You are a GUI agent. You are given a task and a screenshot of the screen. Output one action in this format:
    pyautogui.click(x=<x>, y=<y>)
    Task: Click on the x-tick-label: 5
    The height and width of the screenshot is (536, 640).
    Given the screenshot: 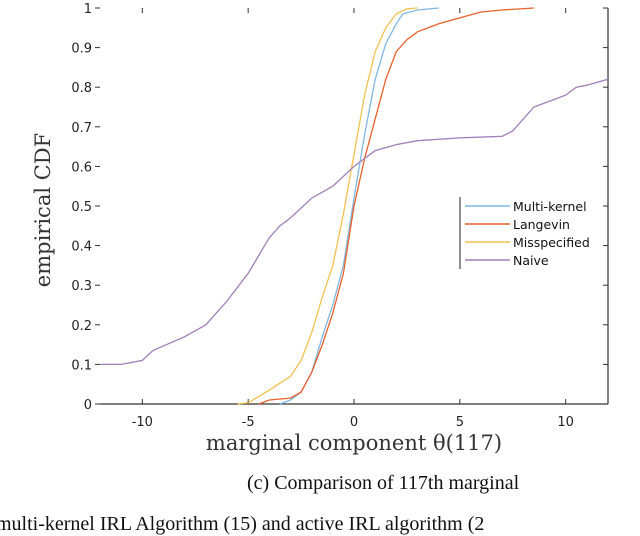 What is the action you would take?
    pyautogui.click(x=460, y=422)
    